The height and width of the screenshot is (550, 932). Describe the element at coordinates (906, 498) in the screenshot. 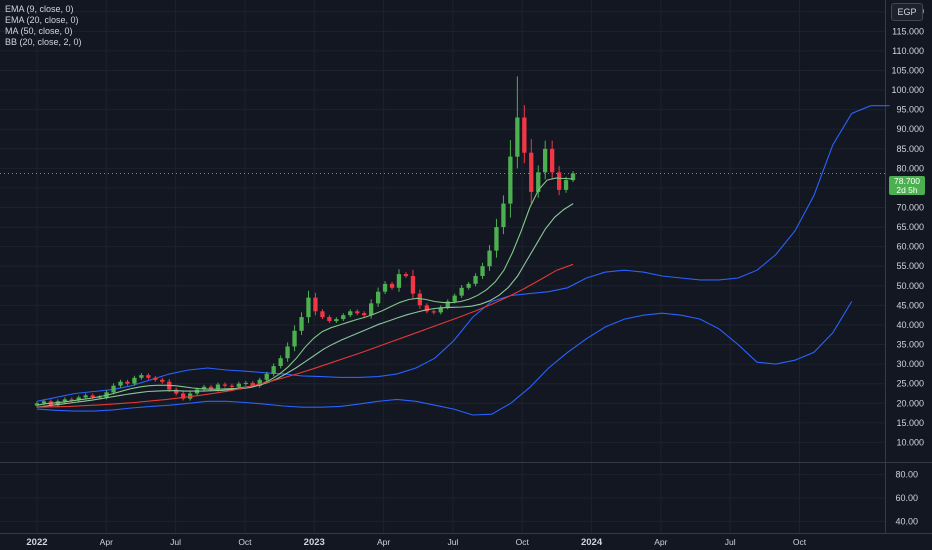

I see `indicator-tick-label: 60.00` at that location.